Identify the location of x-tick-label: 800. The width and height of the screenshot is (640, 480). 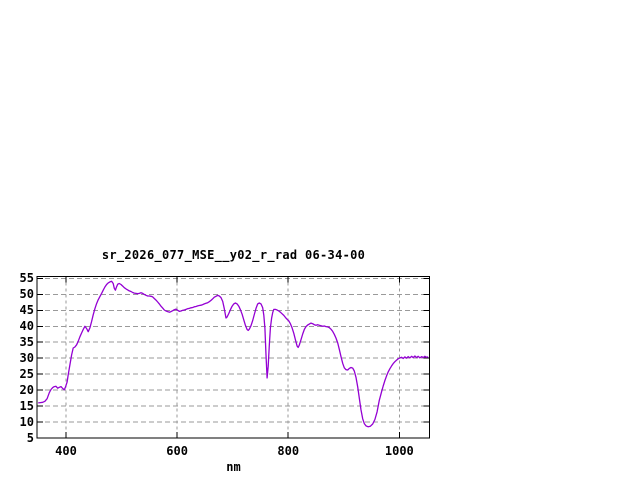
(288, 451).